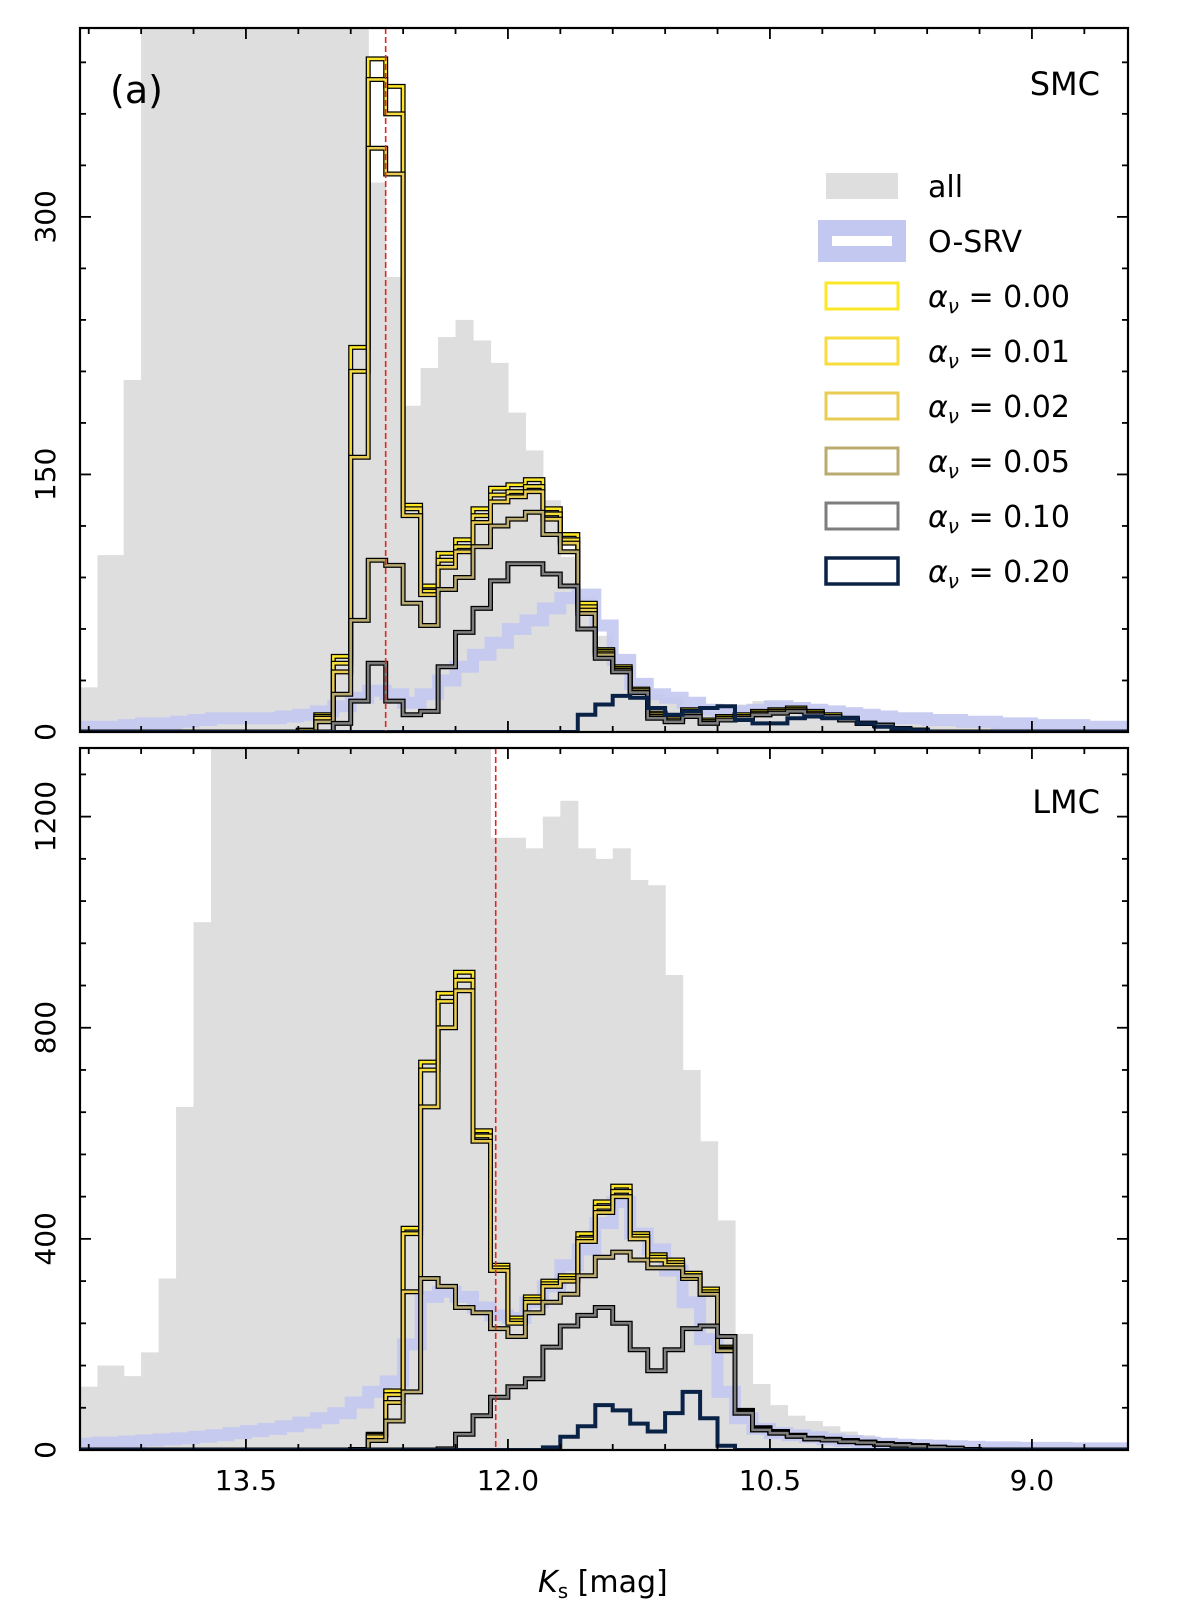  What do you see at coordinates (999, 574) in the screenshot?
I see `legend-label: αν = 0.20` at bounding box center [999, 574].